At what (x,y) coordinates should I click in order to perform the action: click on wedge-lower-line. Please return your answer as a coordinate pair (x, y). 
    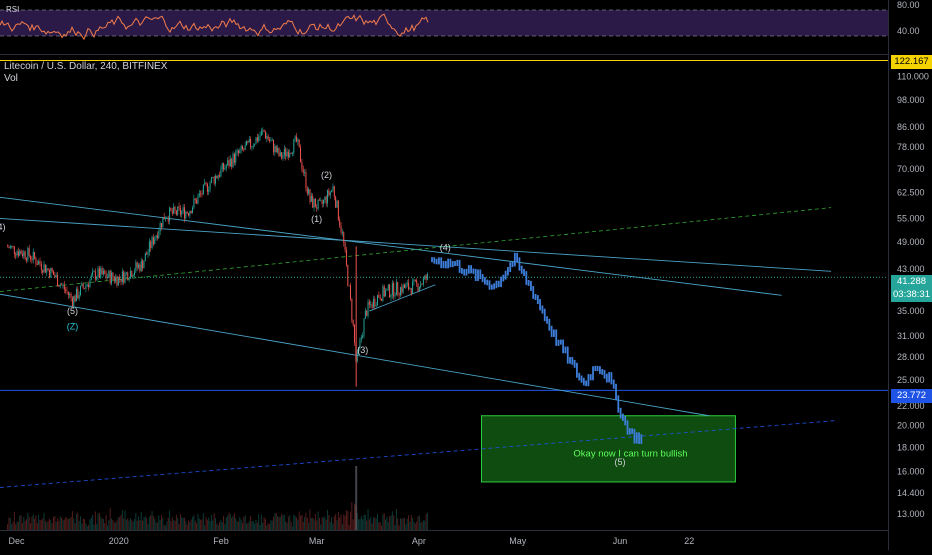
    Looking at the image, I should click on (402, 298).